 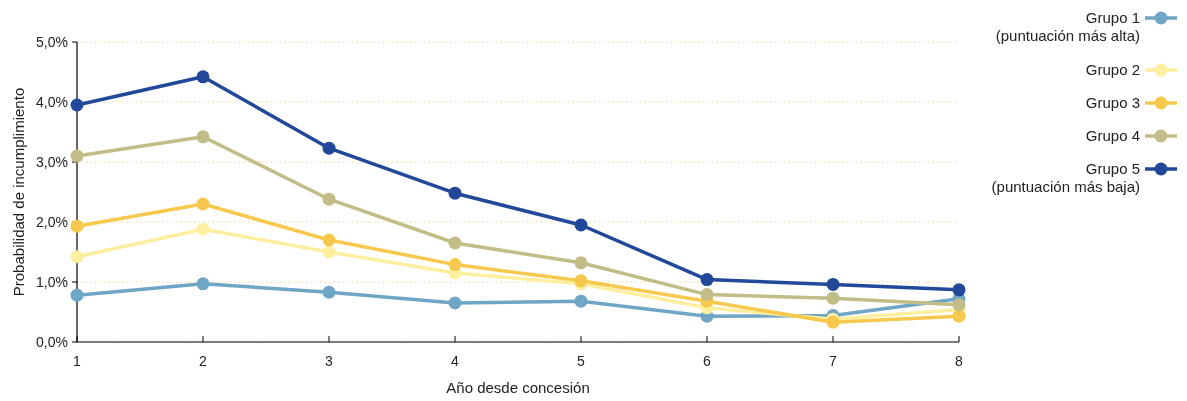 What do you see at coordinates (77, 361) in the screenshot?
I see `x-tick-label: 1` at bounding box center [77, 361].